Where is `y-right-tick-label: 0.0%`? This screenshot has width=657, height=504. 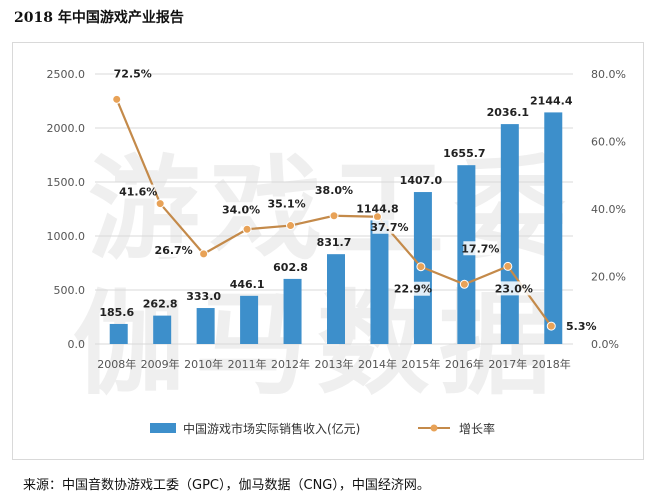 y-right-tick-label: 0.0% is located at coordinates (605, 344).